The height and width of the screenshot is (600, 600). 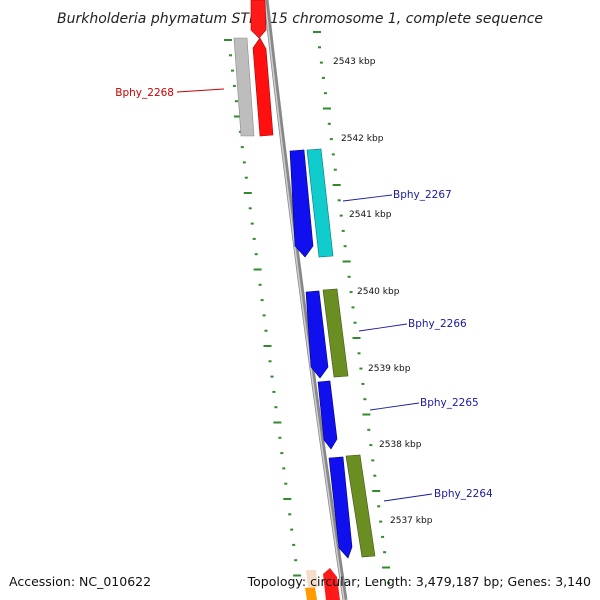 What do you see at coordinates (378, 292) in the screenshot?
I see `kbp-label: 2540 kbp` at bounding box center [378, 292].